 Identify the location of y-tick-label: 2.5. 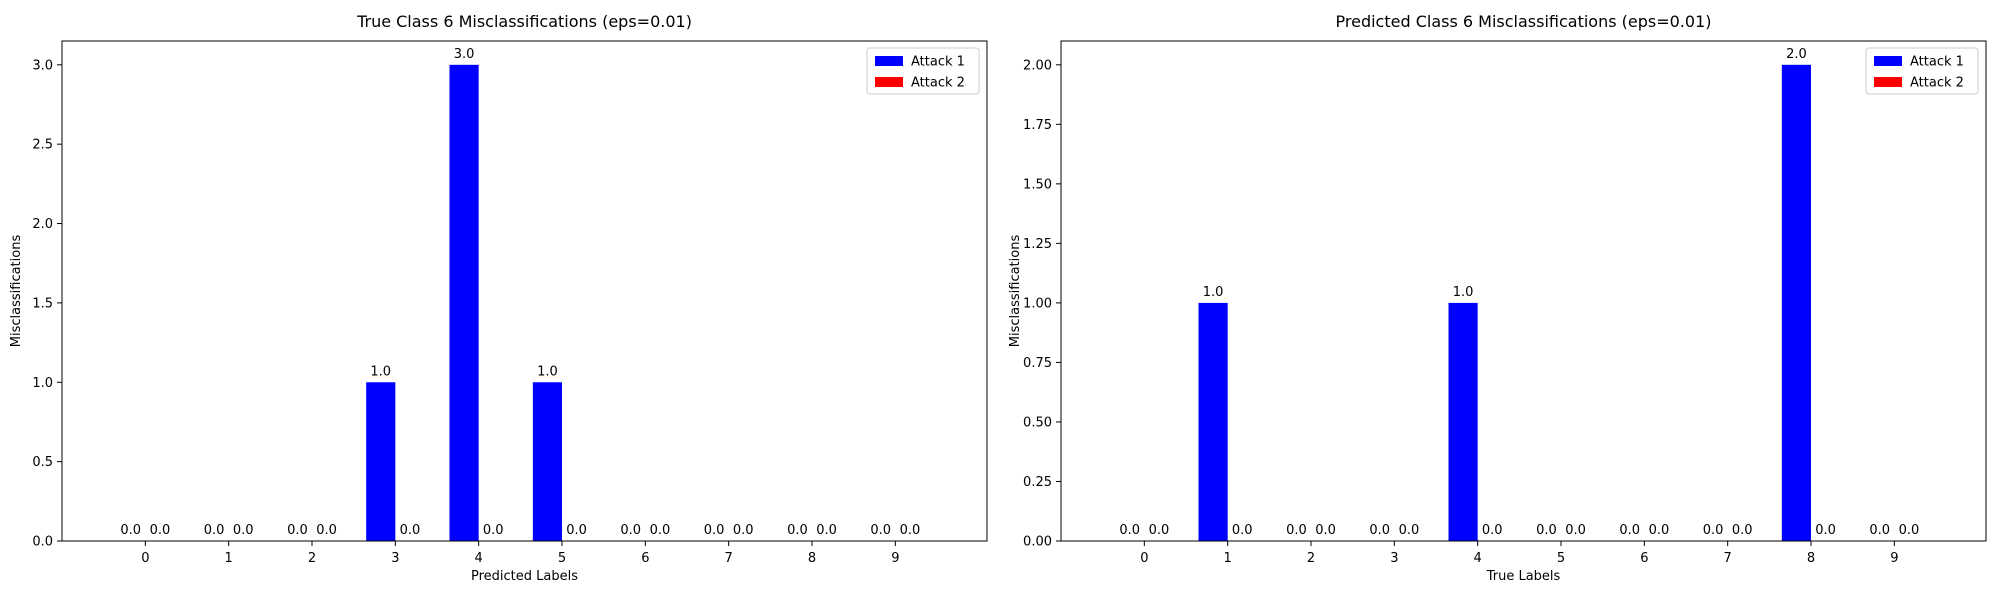
(42, 145).